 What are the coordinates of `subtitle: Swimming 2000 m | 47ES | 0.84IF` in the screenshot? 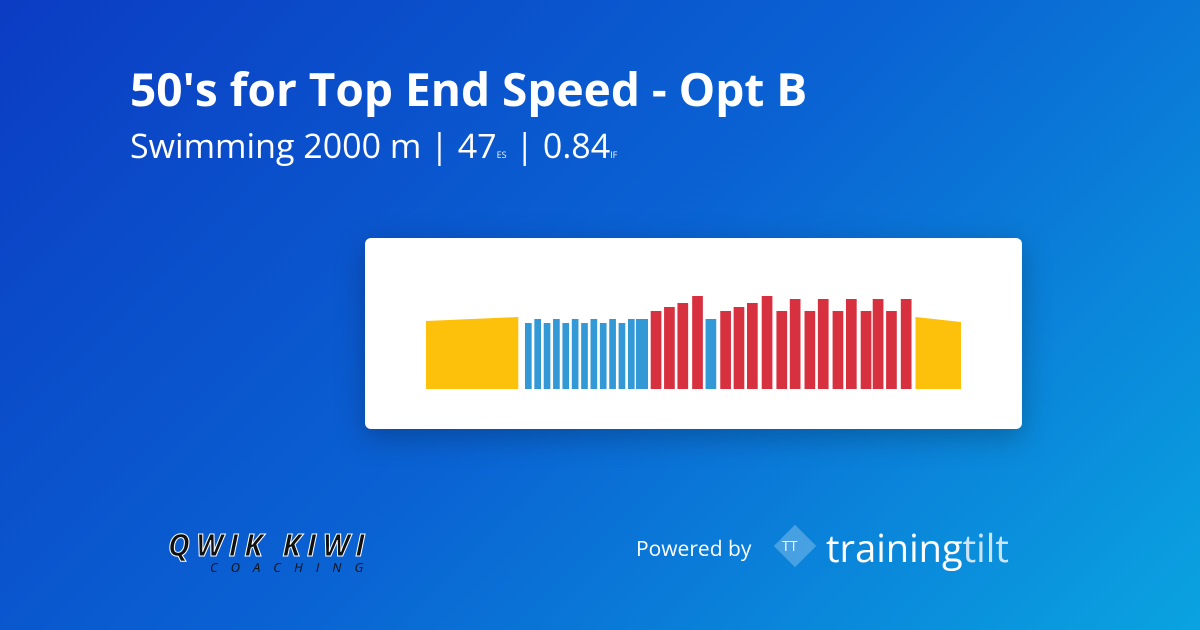 It's located at (373, 145).